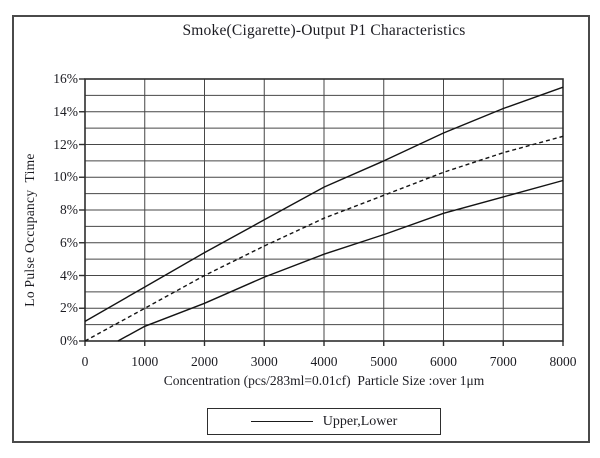 The width and height of the screenshot is (600, 458). I want to click on x-tick-label: 7000, so click(503, 361).